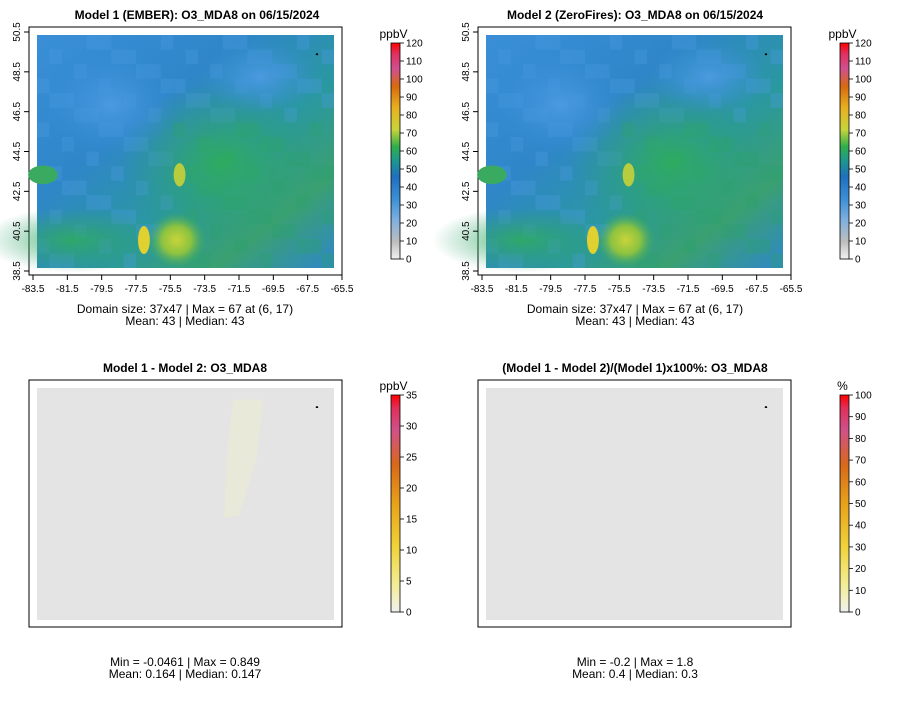 The height and width of the screenshot is (706, 900). Describe the element at coordinates (409, 582) in the screenshot. I see `colorbar-tick-label: 5` at that location.